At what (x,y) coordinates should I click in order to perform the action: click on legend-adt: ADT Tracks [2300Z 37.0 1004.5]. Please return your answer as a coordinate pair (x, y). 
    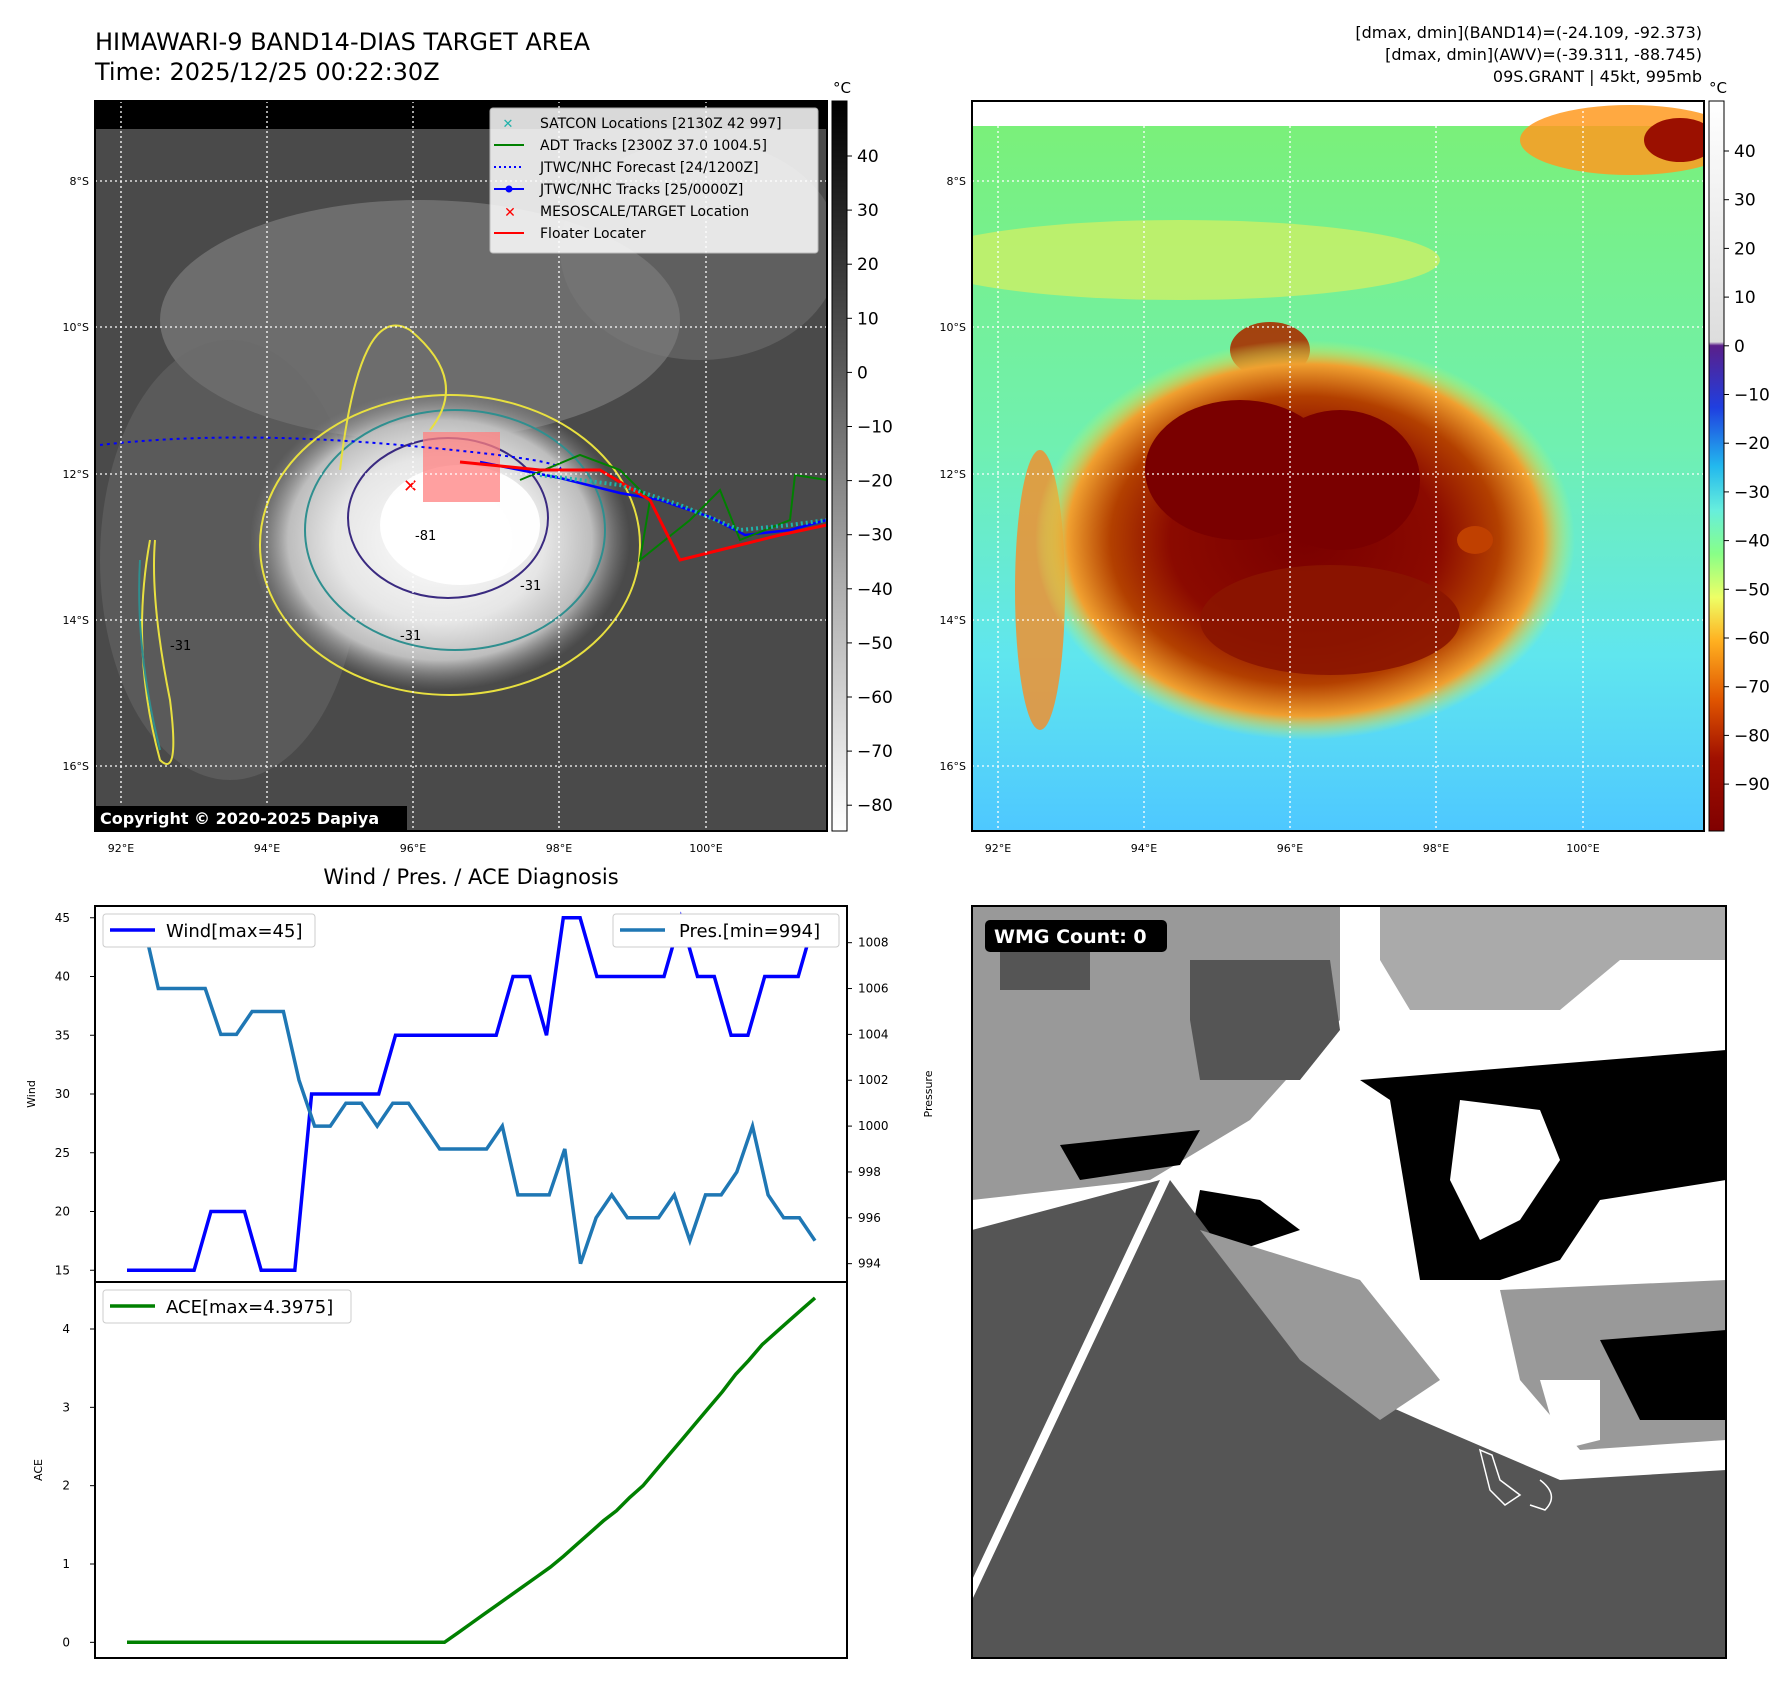
    Looking at the image, I should click on (653, 146).